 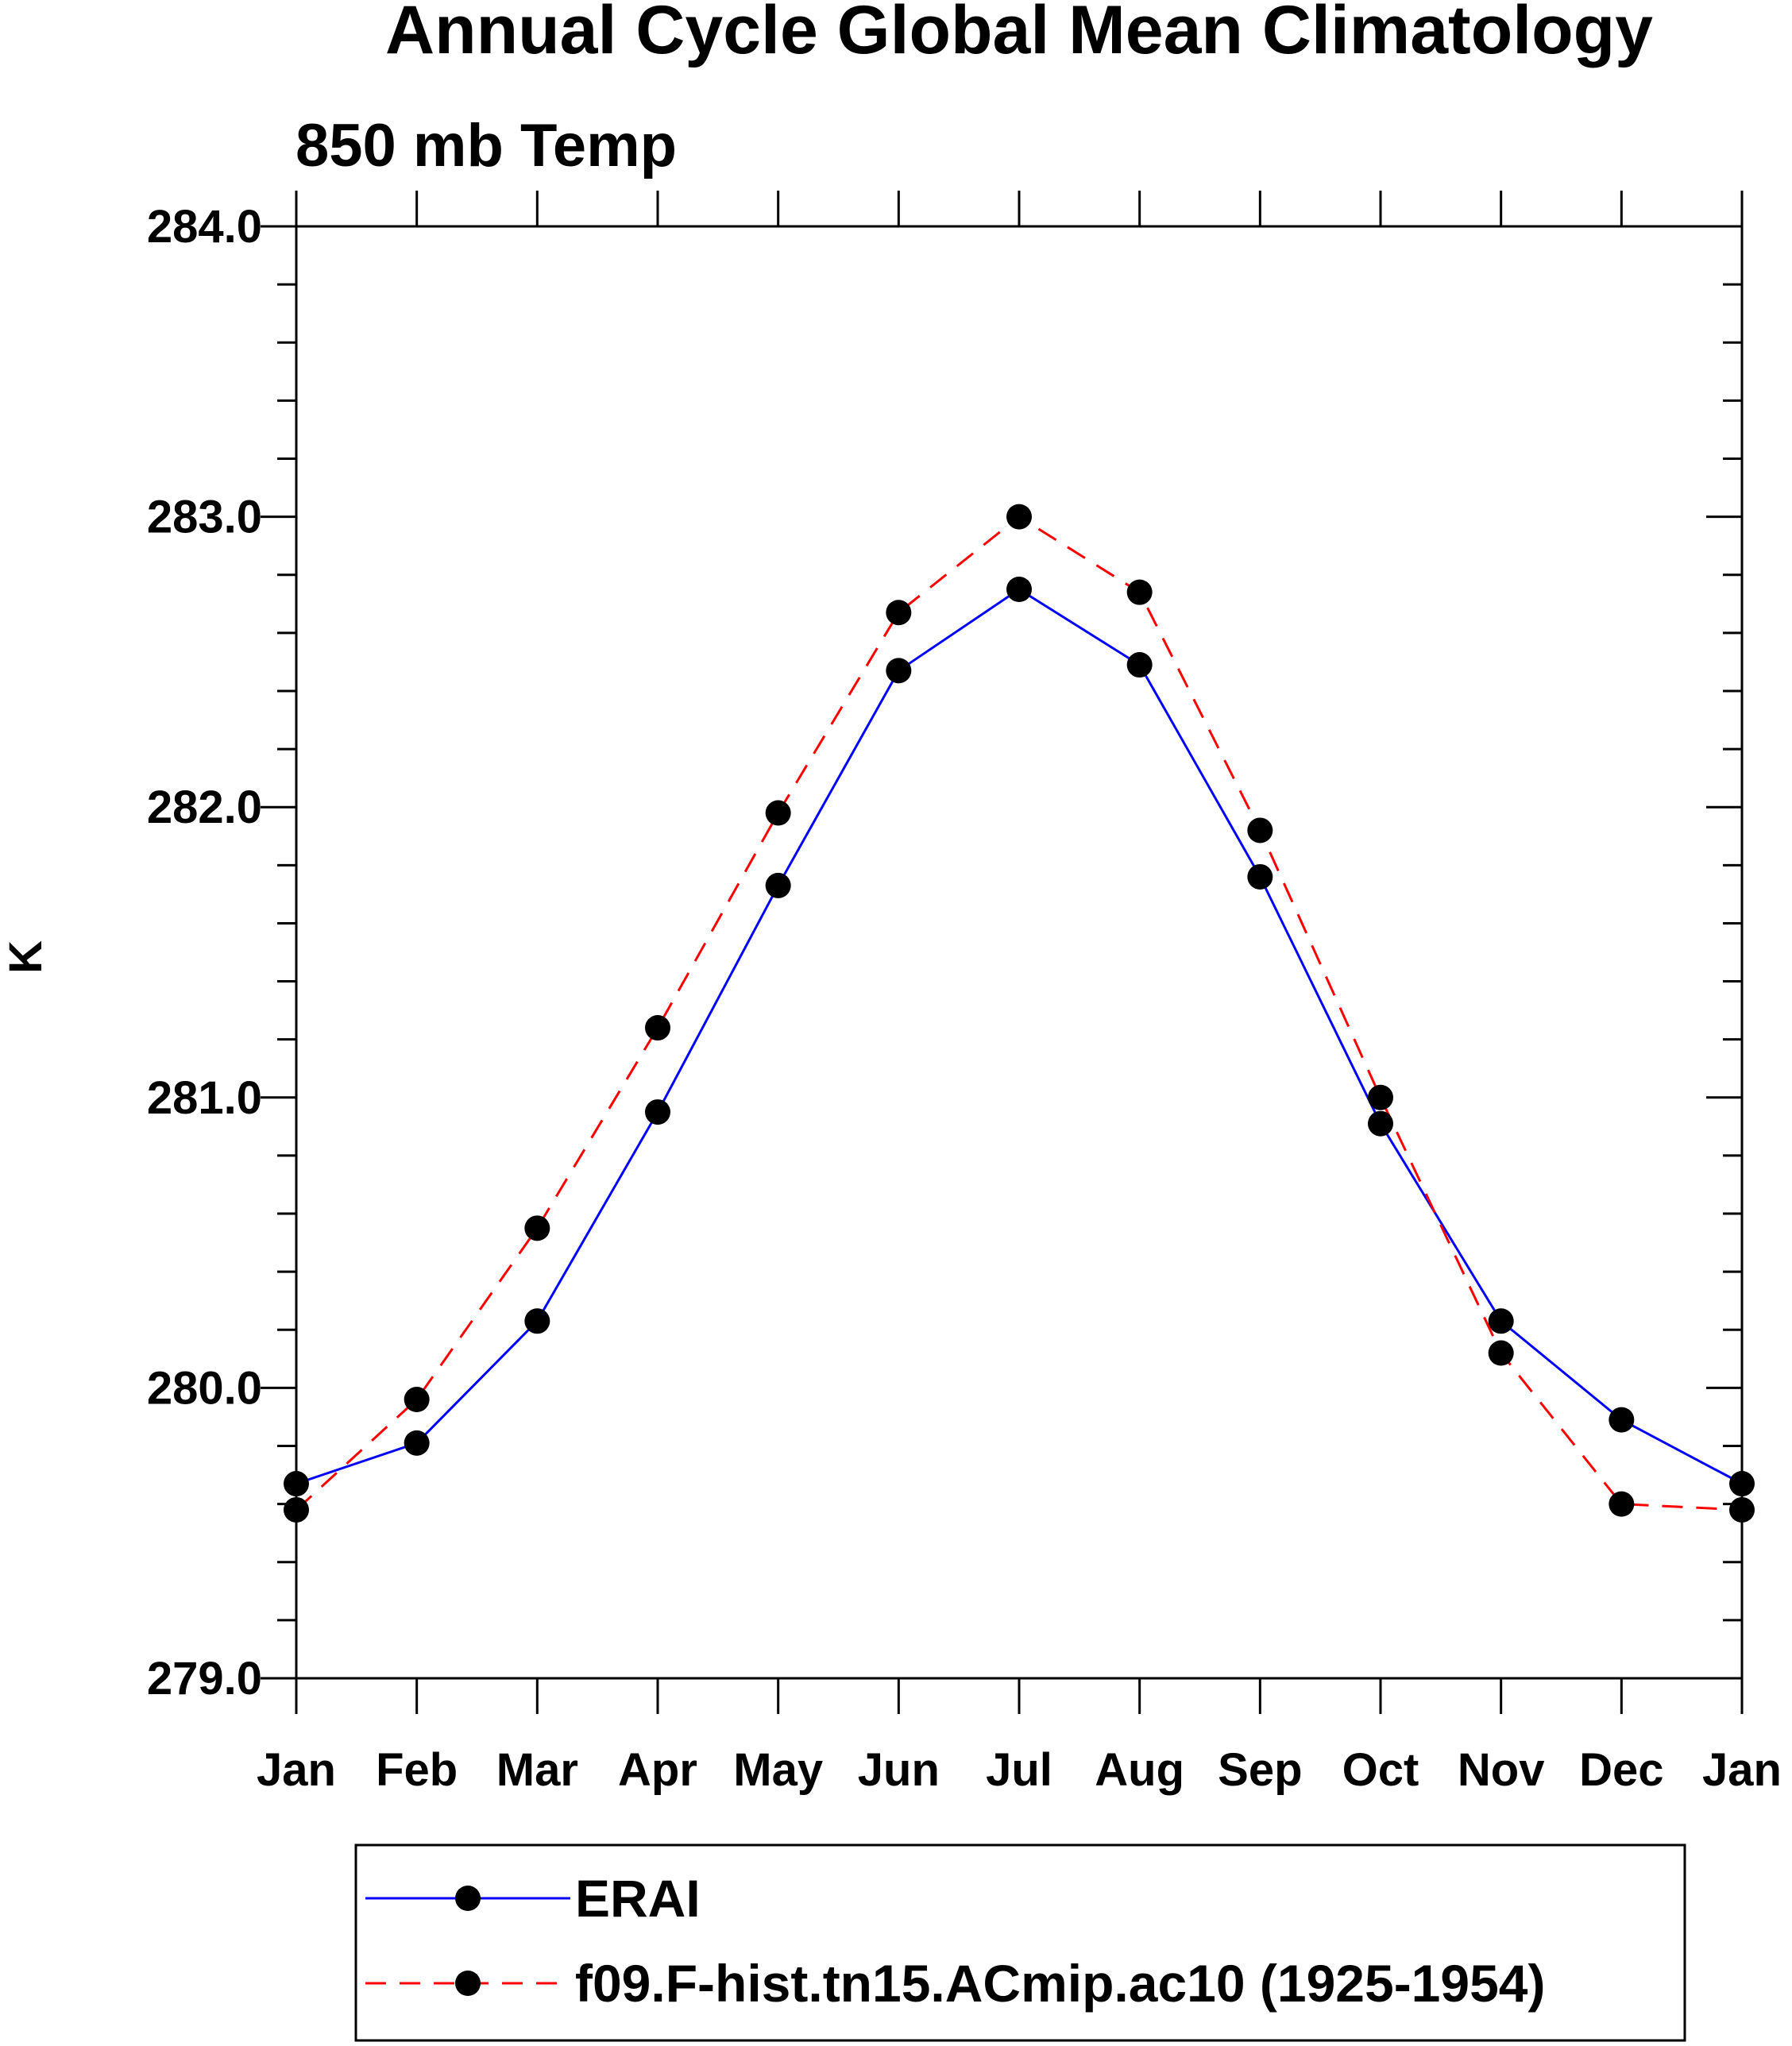 What do you see at coordinates (204, 1098) in the screenshot?
I see `y-tick-label: 281.0` at bounding box center [204, 1098].